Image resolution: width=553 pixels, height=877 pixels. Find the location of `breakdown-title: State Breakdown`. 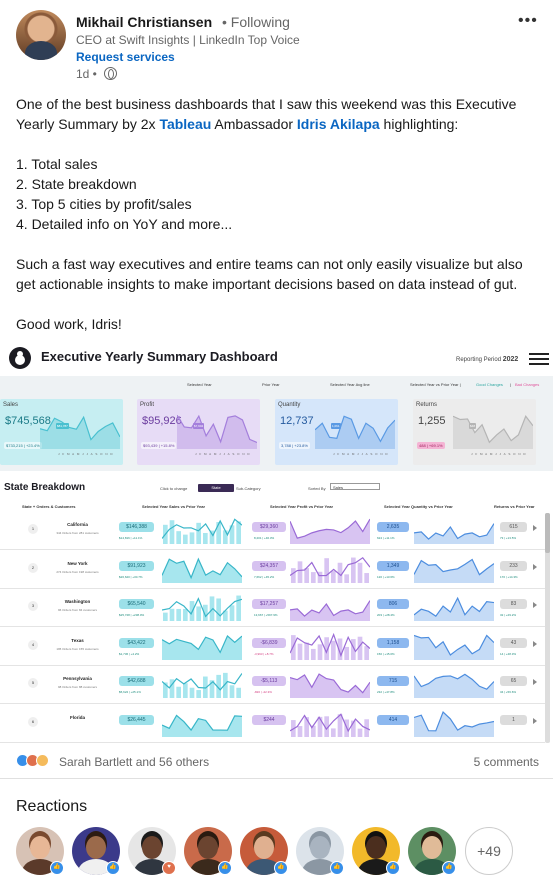

breakdown-title: State Breakdown is located at coordinates (45, 487).